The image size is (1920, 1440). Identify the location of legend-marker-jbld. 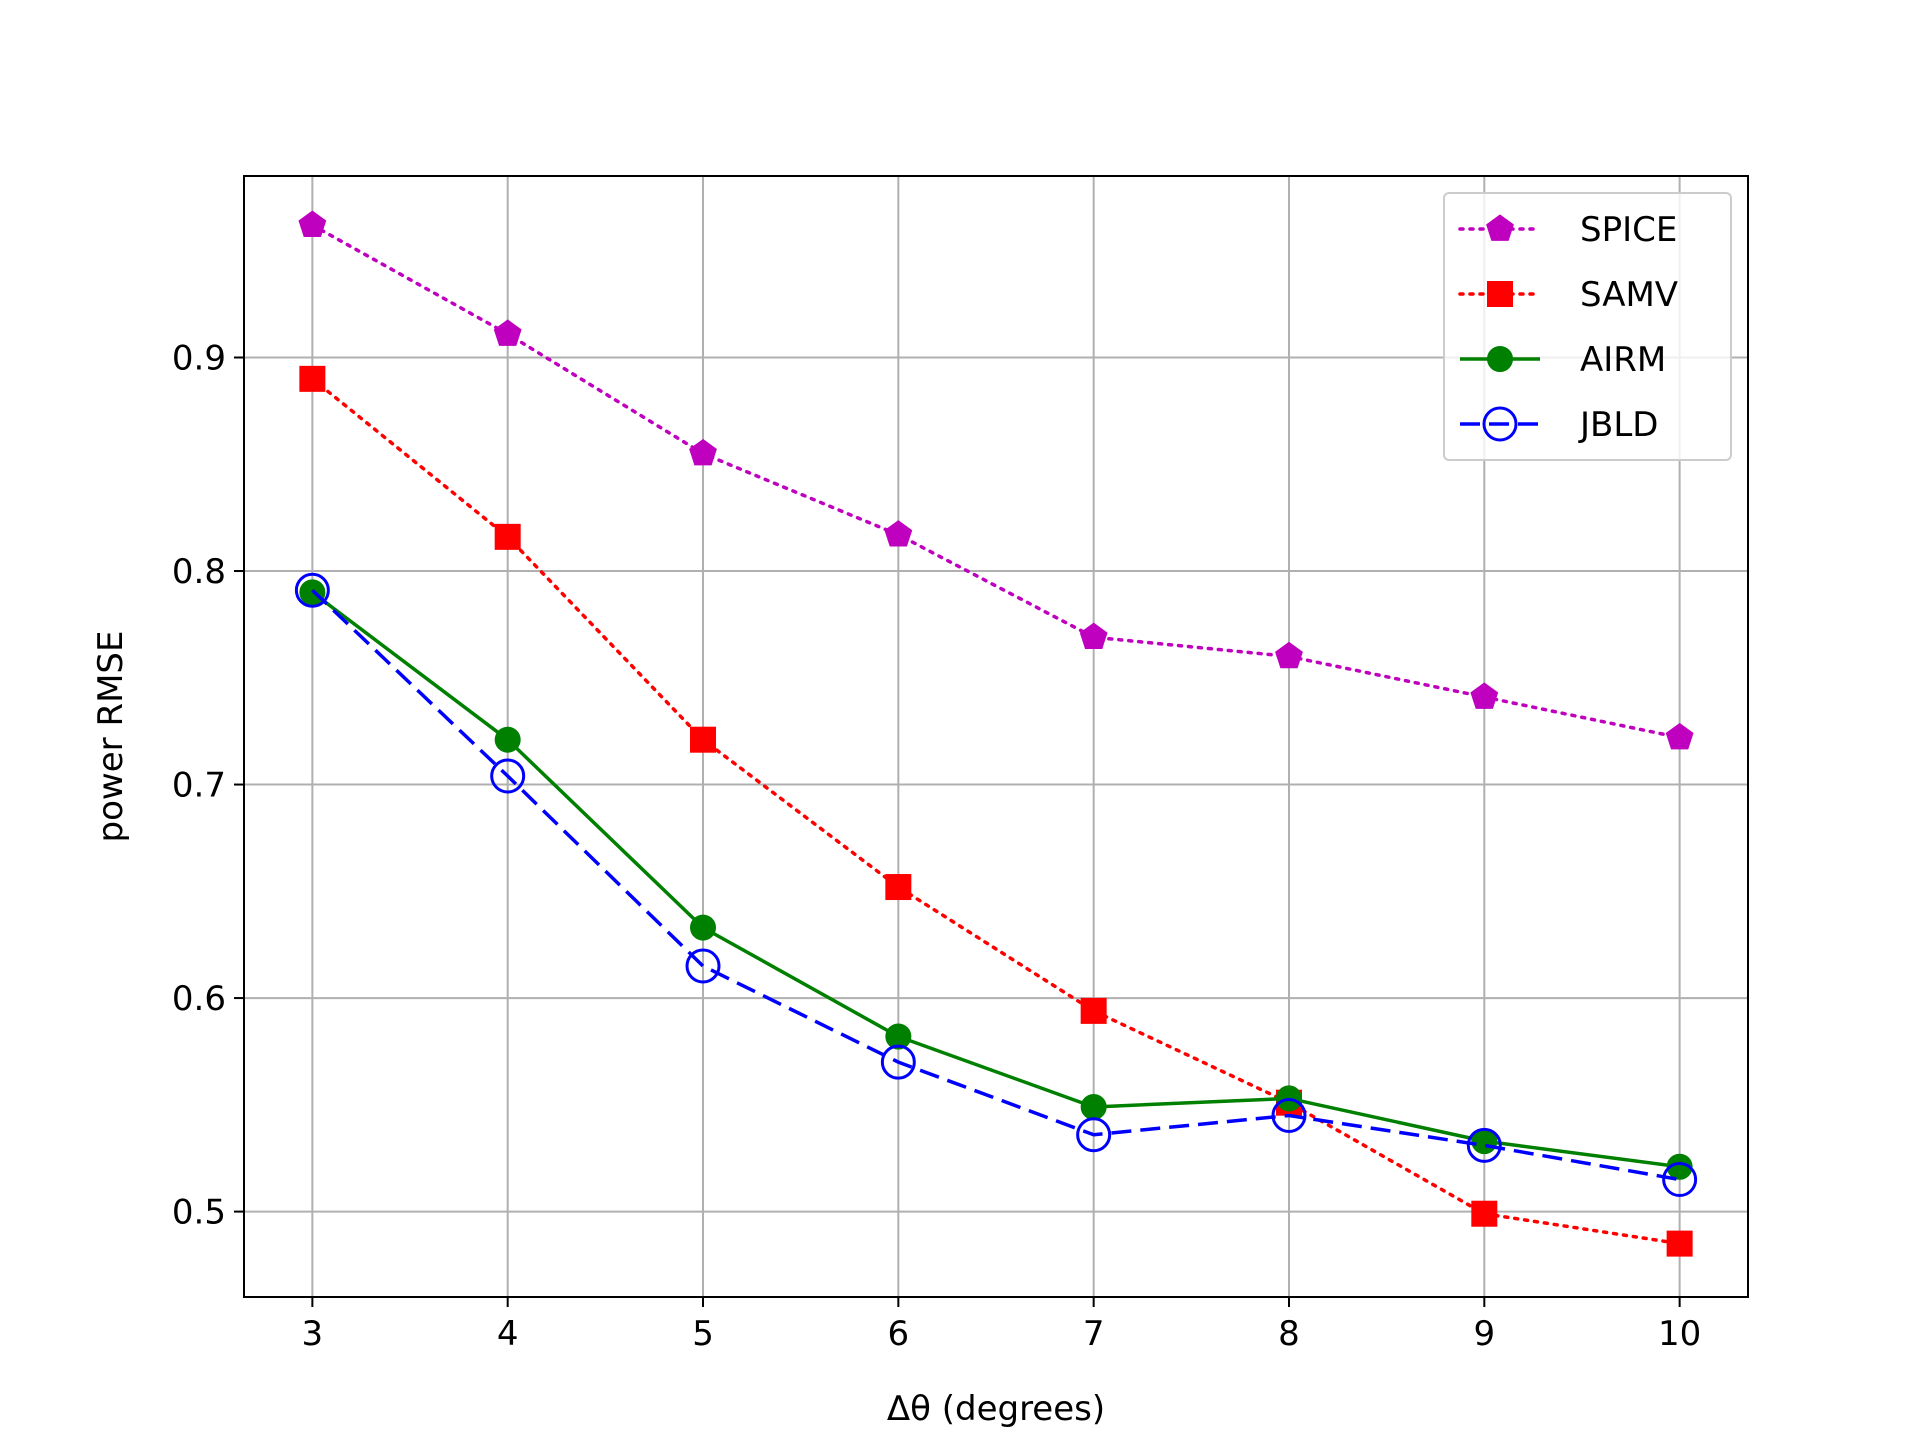
(1500, 424).